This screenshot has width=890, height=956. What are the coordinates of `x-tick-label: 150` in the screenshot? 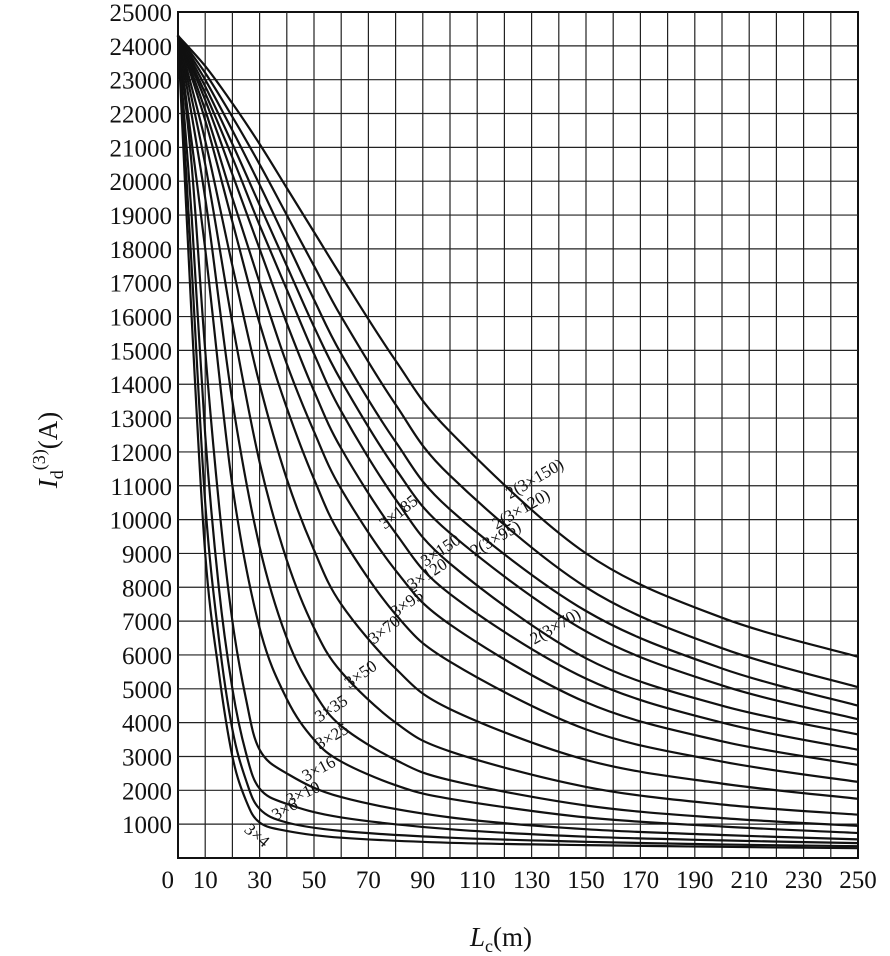 It's located at (586, 880).